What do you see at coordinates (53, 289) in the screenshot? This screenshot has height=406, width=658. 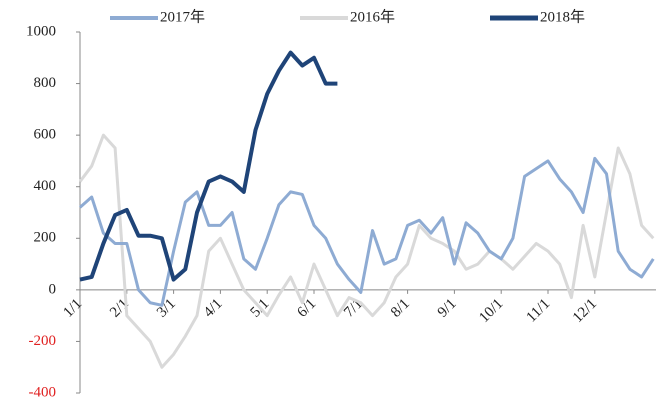 I see `y-tick-label: 0` at bounding box center [53, 289].